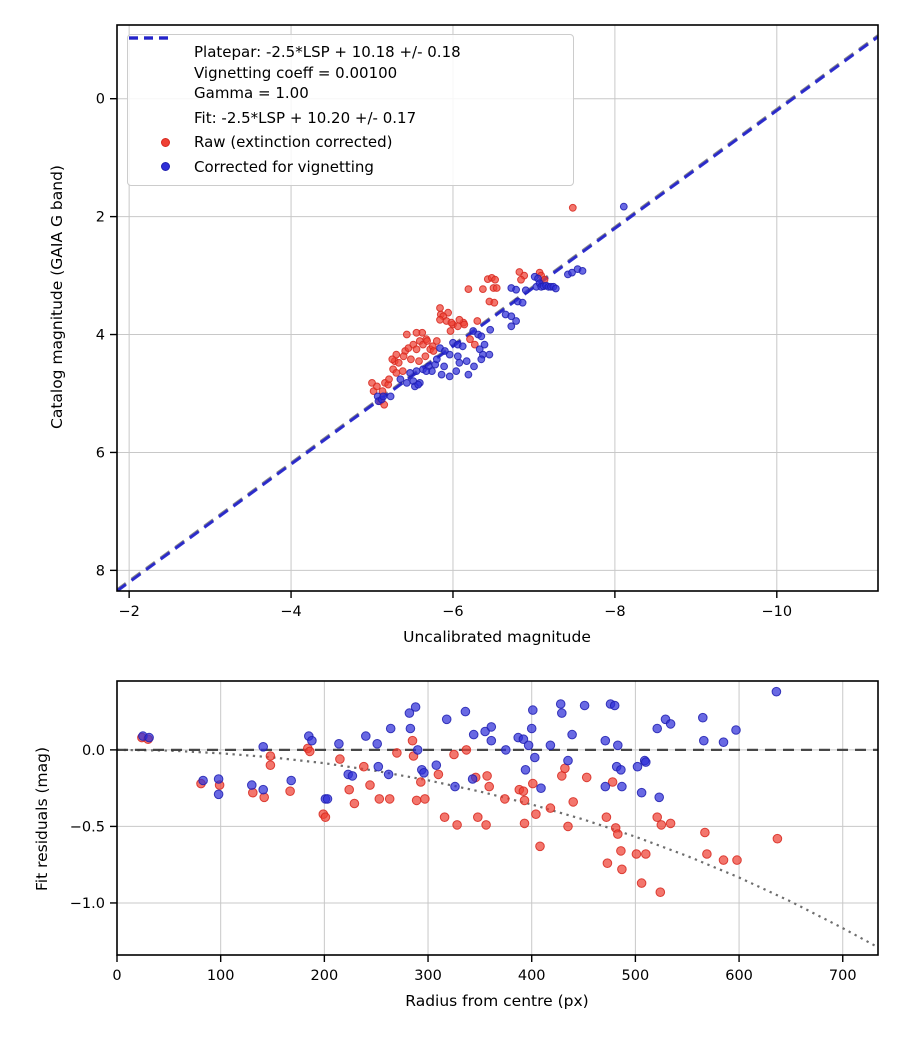 The image size is (900, 1050). I want to click on x-tick-label: 700, so click(843, 976).